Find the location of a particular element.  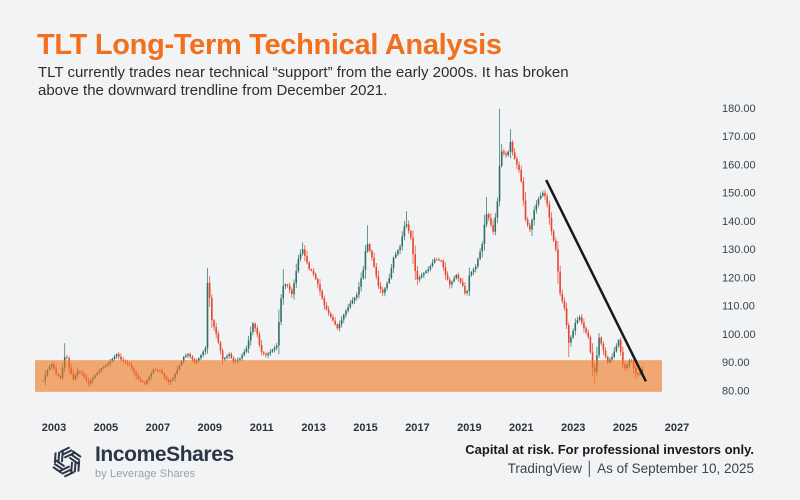

svg-text: 2021 is located at coordinates (521, 428).